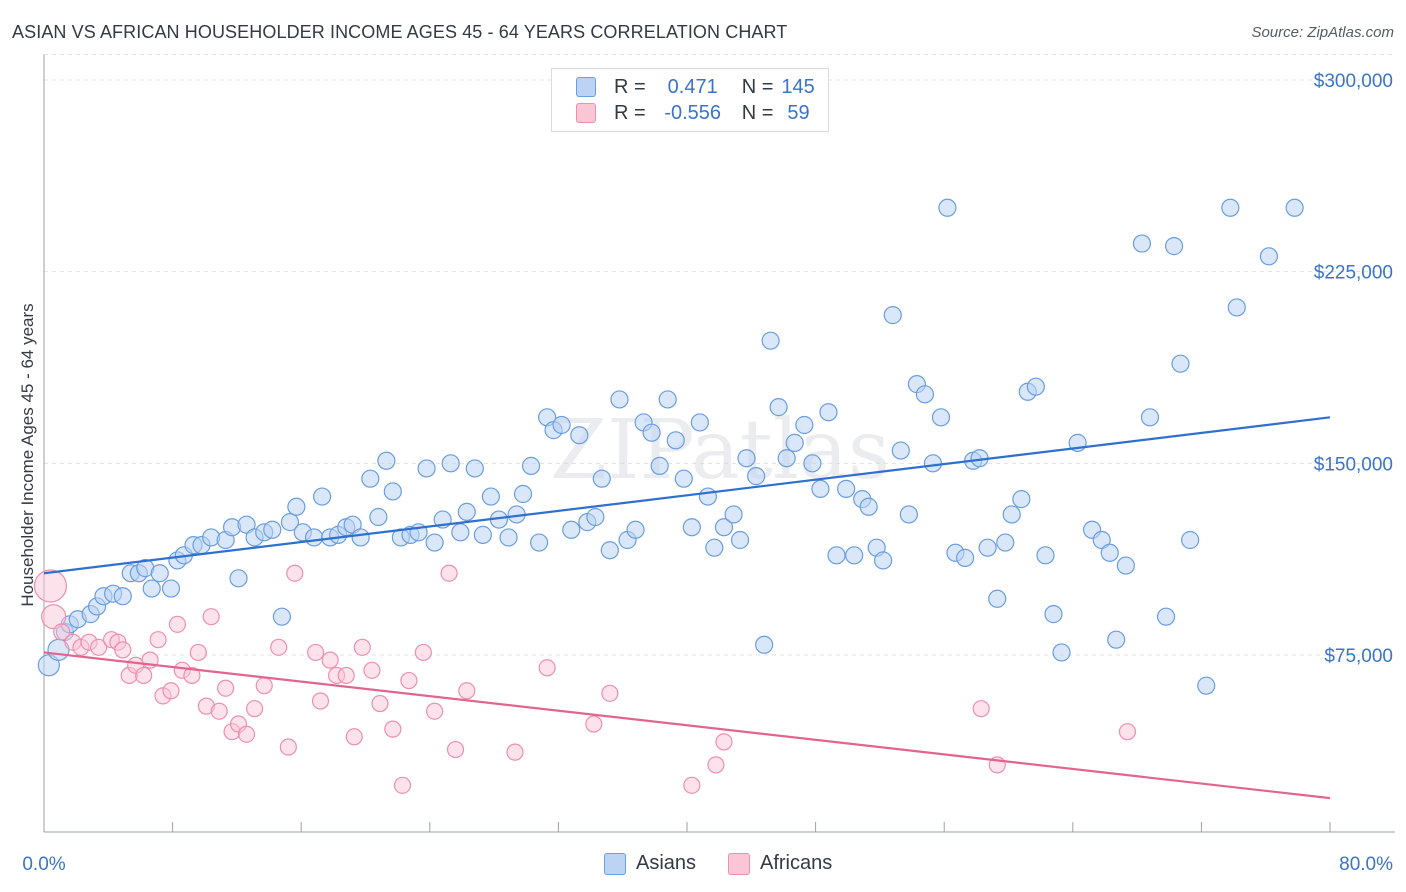  What do you see at coordinates (693, 113) in the screenshot?
I see `legend-row-africans: R = -0.556 N = 59` at bounding box center [693, 113].